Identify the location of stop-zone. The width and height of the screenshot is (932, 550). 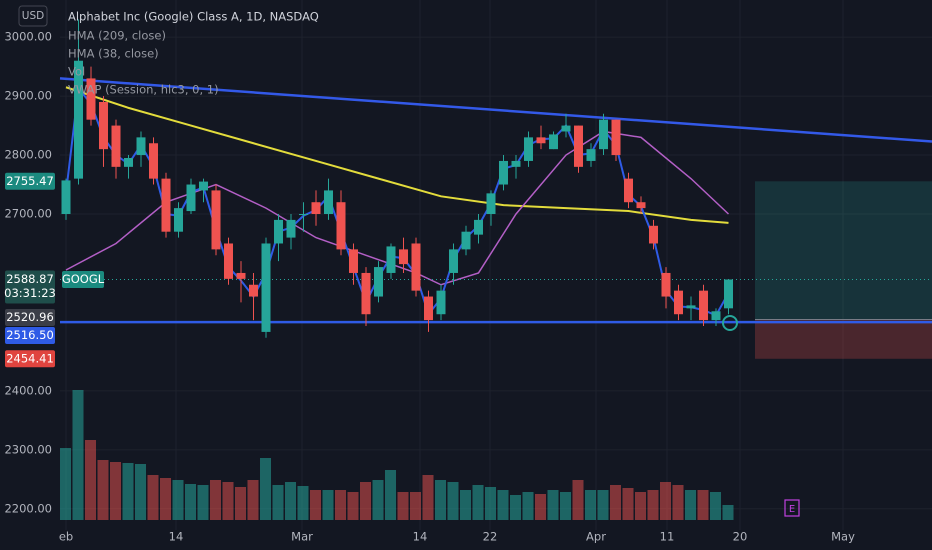
(843, 339).